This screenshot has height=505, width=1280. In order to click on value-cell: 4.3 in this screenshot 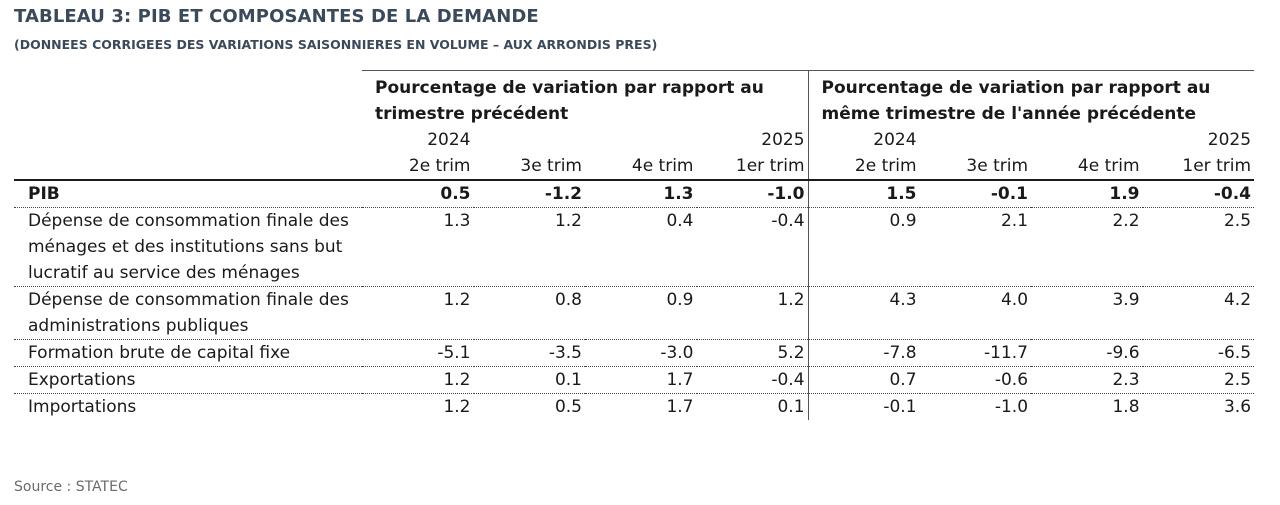, I will do `click(864, 313)`.